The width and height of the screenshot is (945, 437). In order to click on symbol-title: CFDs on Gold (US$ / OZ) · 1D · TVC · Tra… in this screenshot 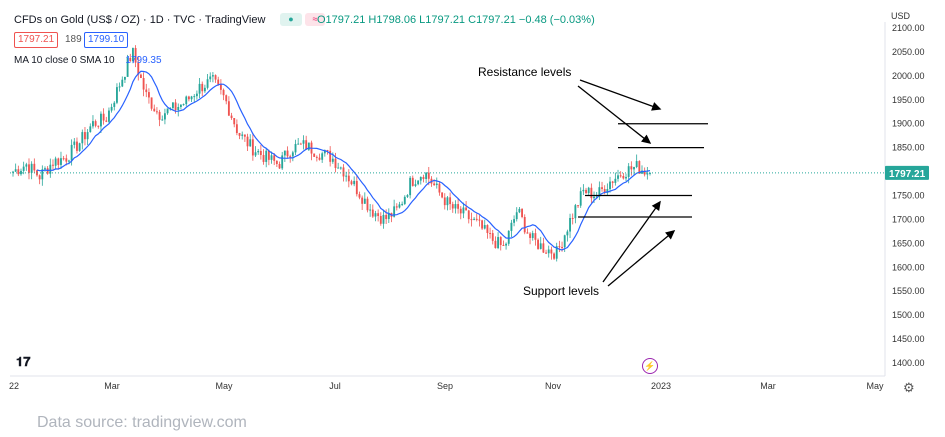, I will do `click(140, 20)`.